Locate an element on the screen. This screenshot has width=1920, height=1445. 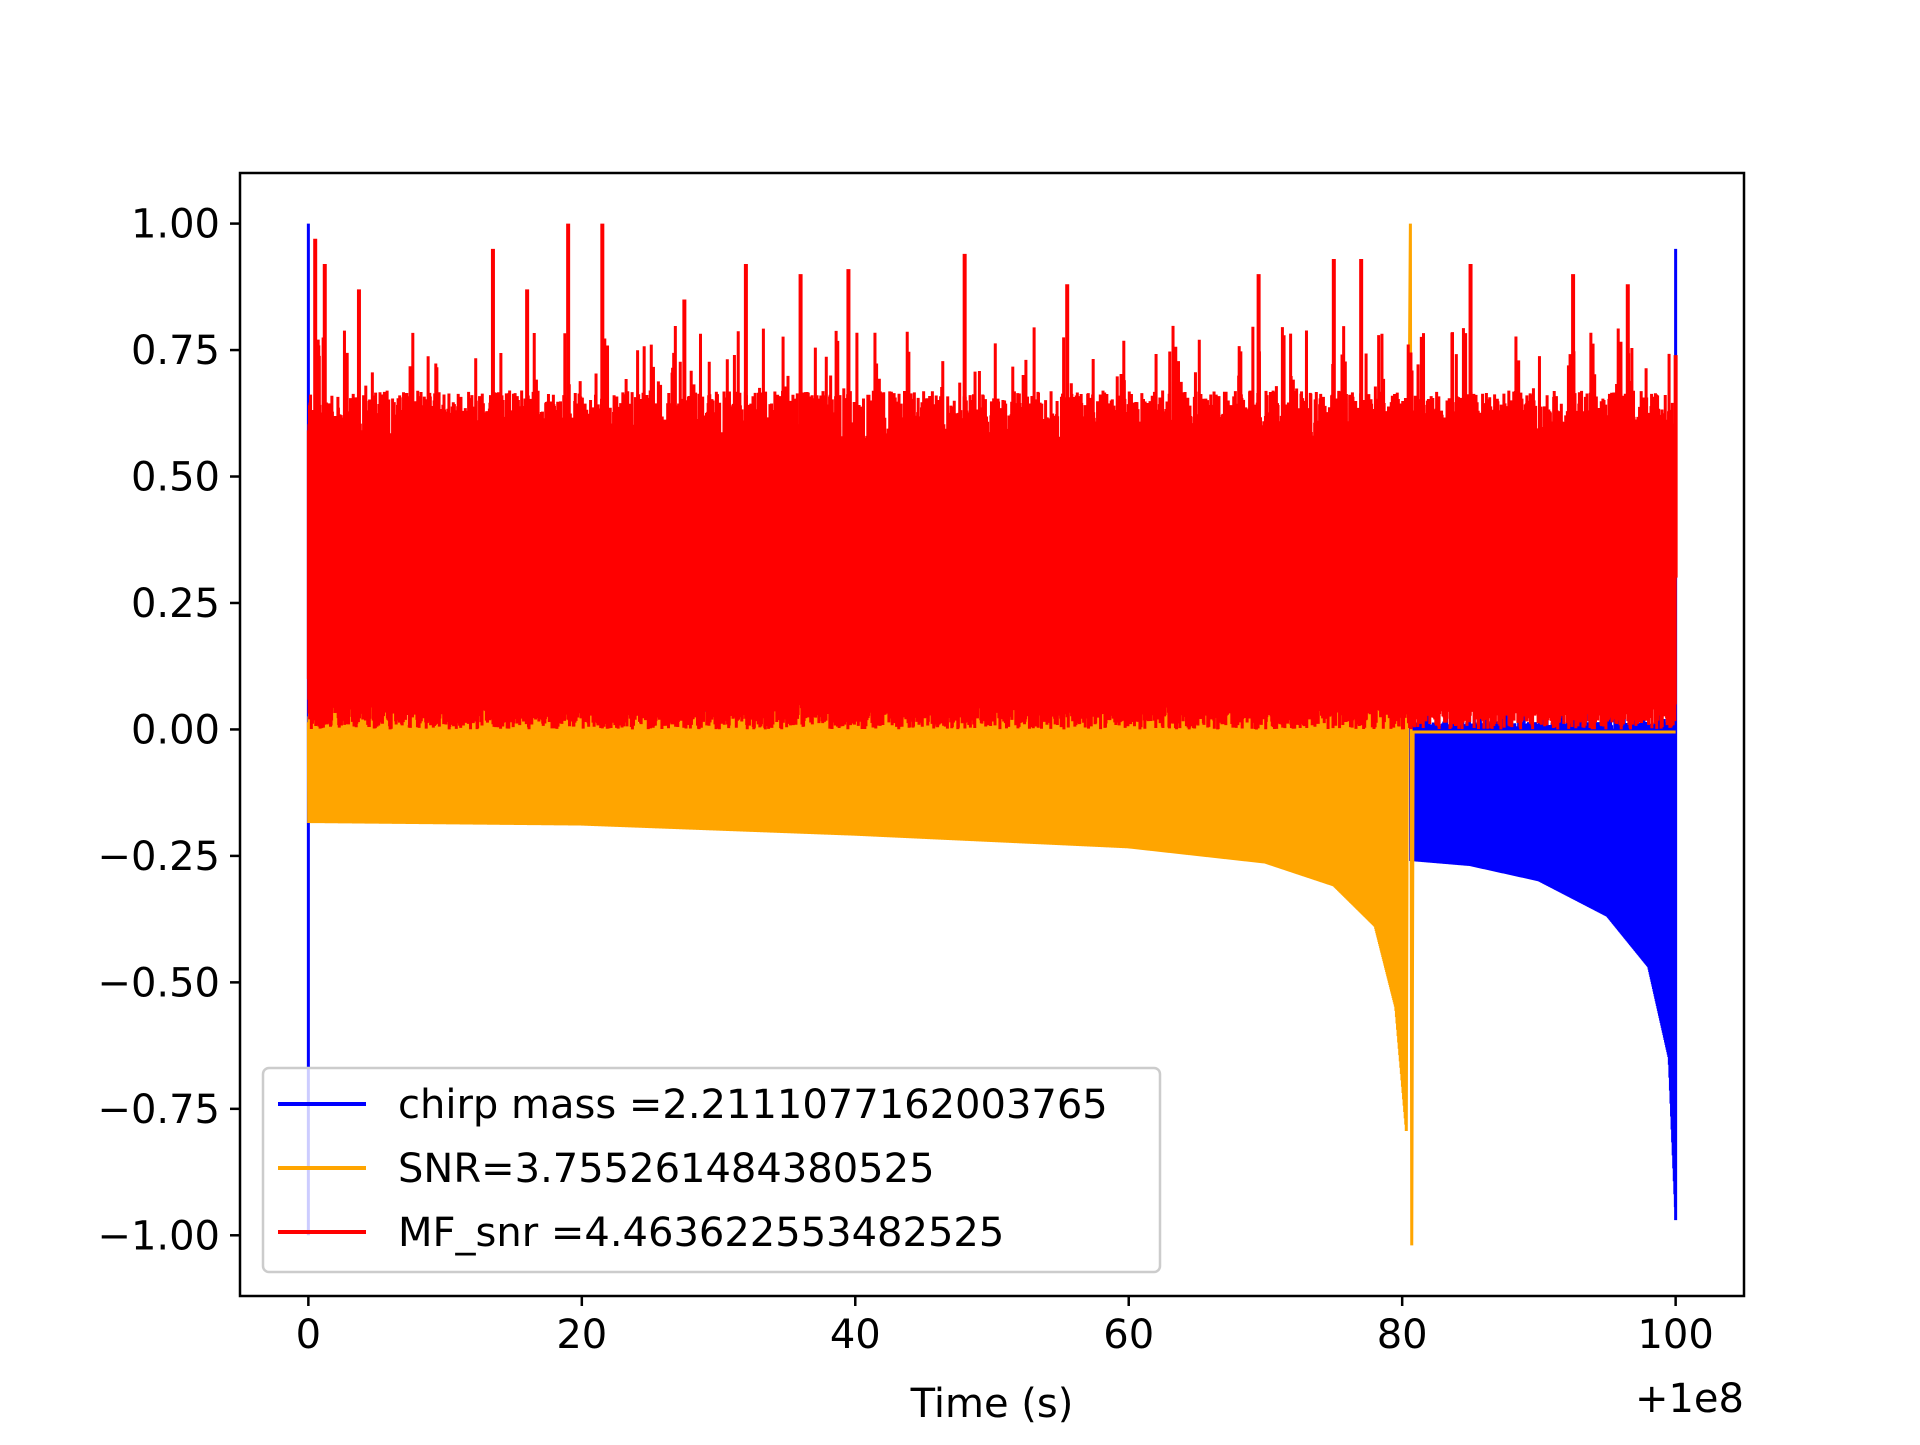
x-tick-label: 60 is located at coordinates (1128, 1335).